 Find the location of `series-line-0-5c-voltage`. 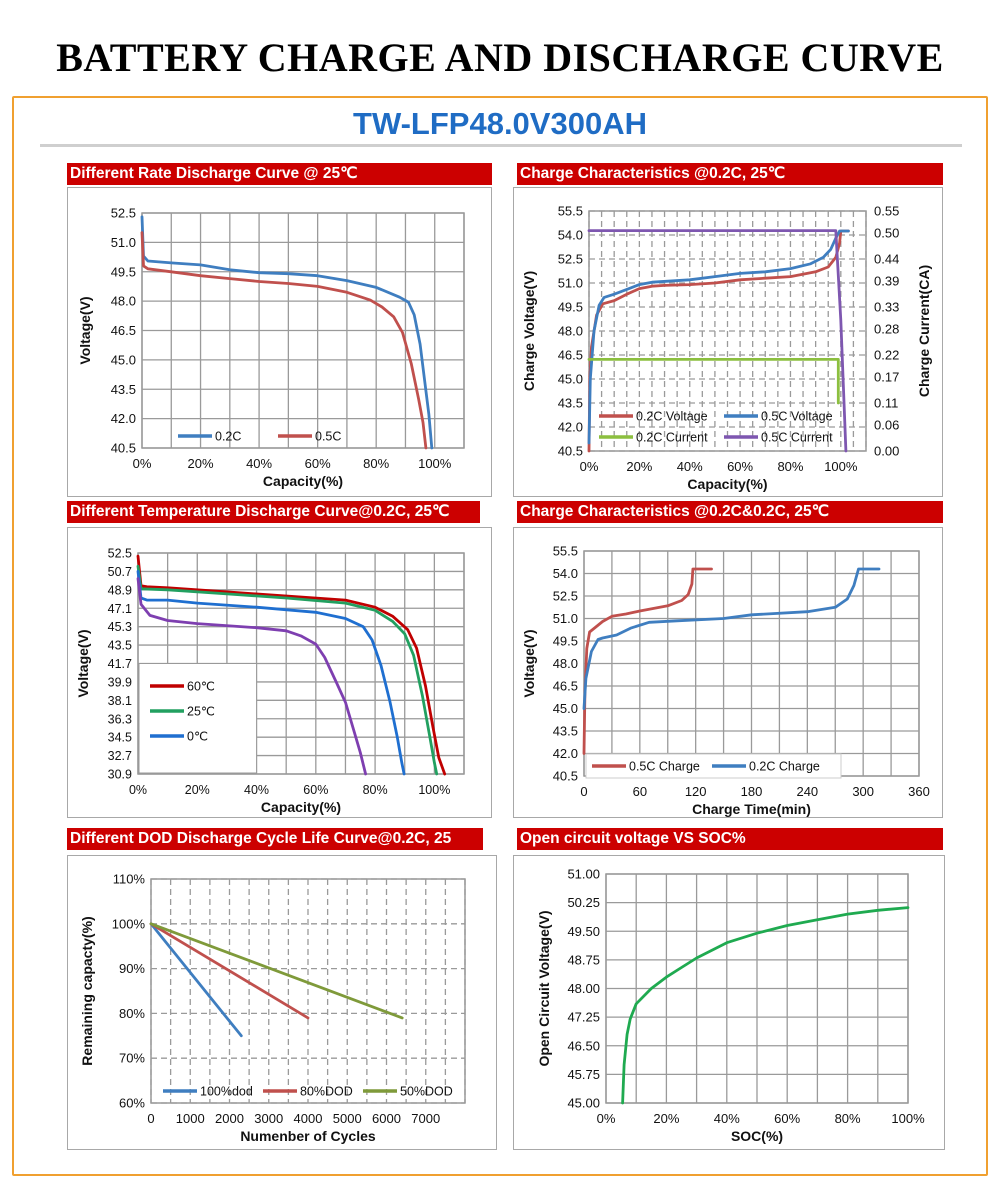

series-line-0-5c-voltage is located at coordinates (718, 337).